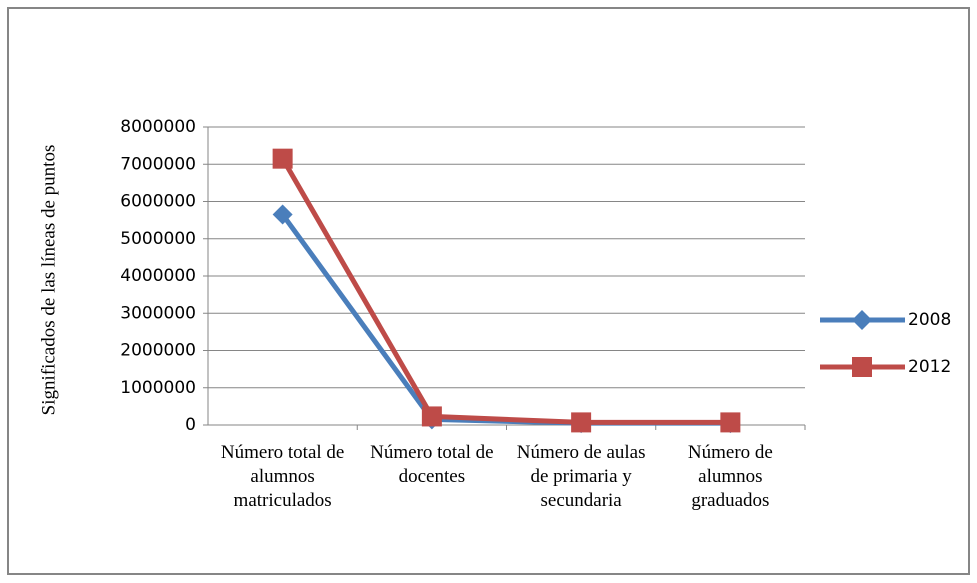  What do you see at coordinates (282, 476) in the screenshot?
I see `x-tick-label: Número total de alumnos matriculados` at bounding box center [282, 476].